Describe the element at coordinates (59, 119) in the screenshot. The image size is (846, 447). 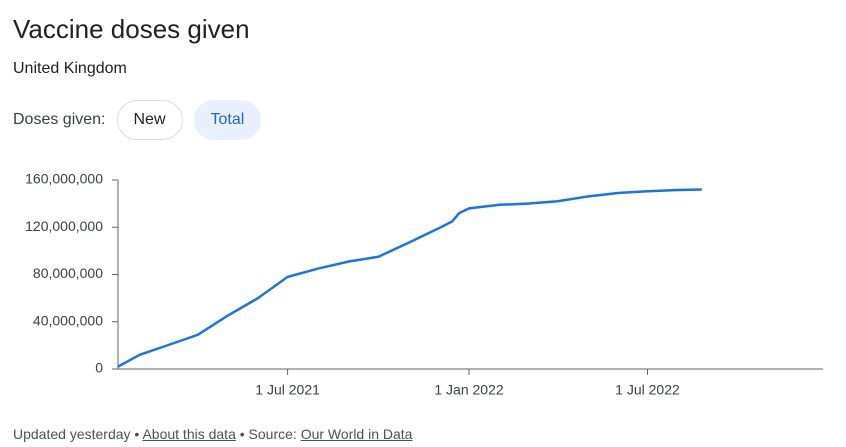
I see `toggle-label: Doses given:` at that location.